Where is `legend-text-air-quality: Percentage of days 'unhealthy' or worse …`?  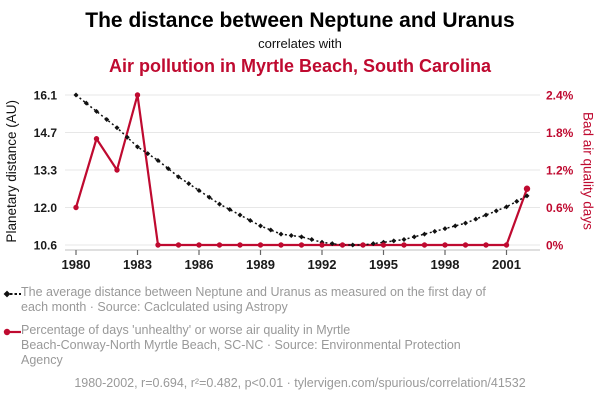 legend-text-air-quality: Percentage of days 'unhealthy' or worse … is located at coordinates (241, 345).